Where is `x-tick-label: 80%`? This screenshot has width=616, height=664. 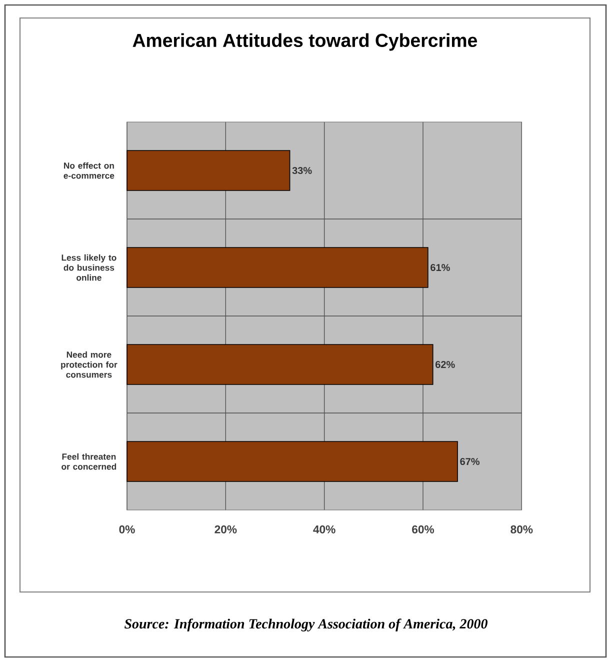 x-tick-label: 80% is located at coordinates (521, 529).